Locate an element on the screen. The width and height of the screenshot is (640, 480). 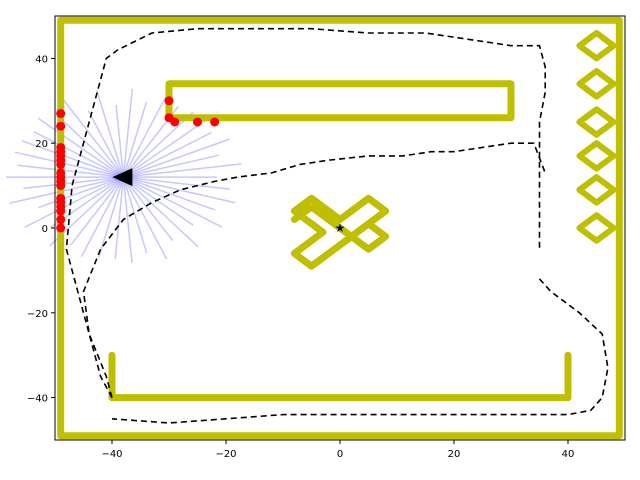
lidar-hits-group is located at coordinates (138, 164).